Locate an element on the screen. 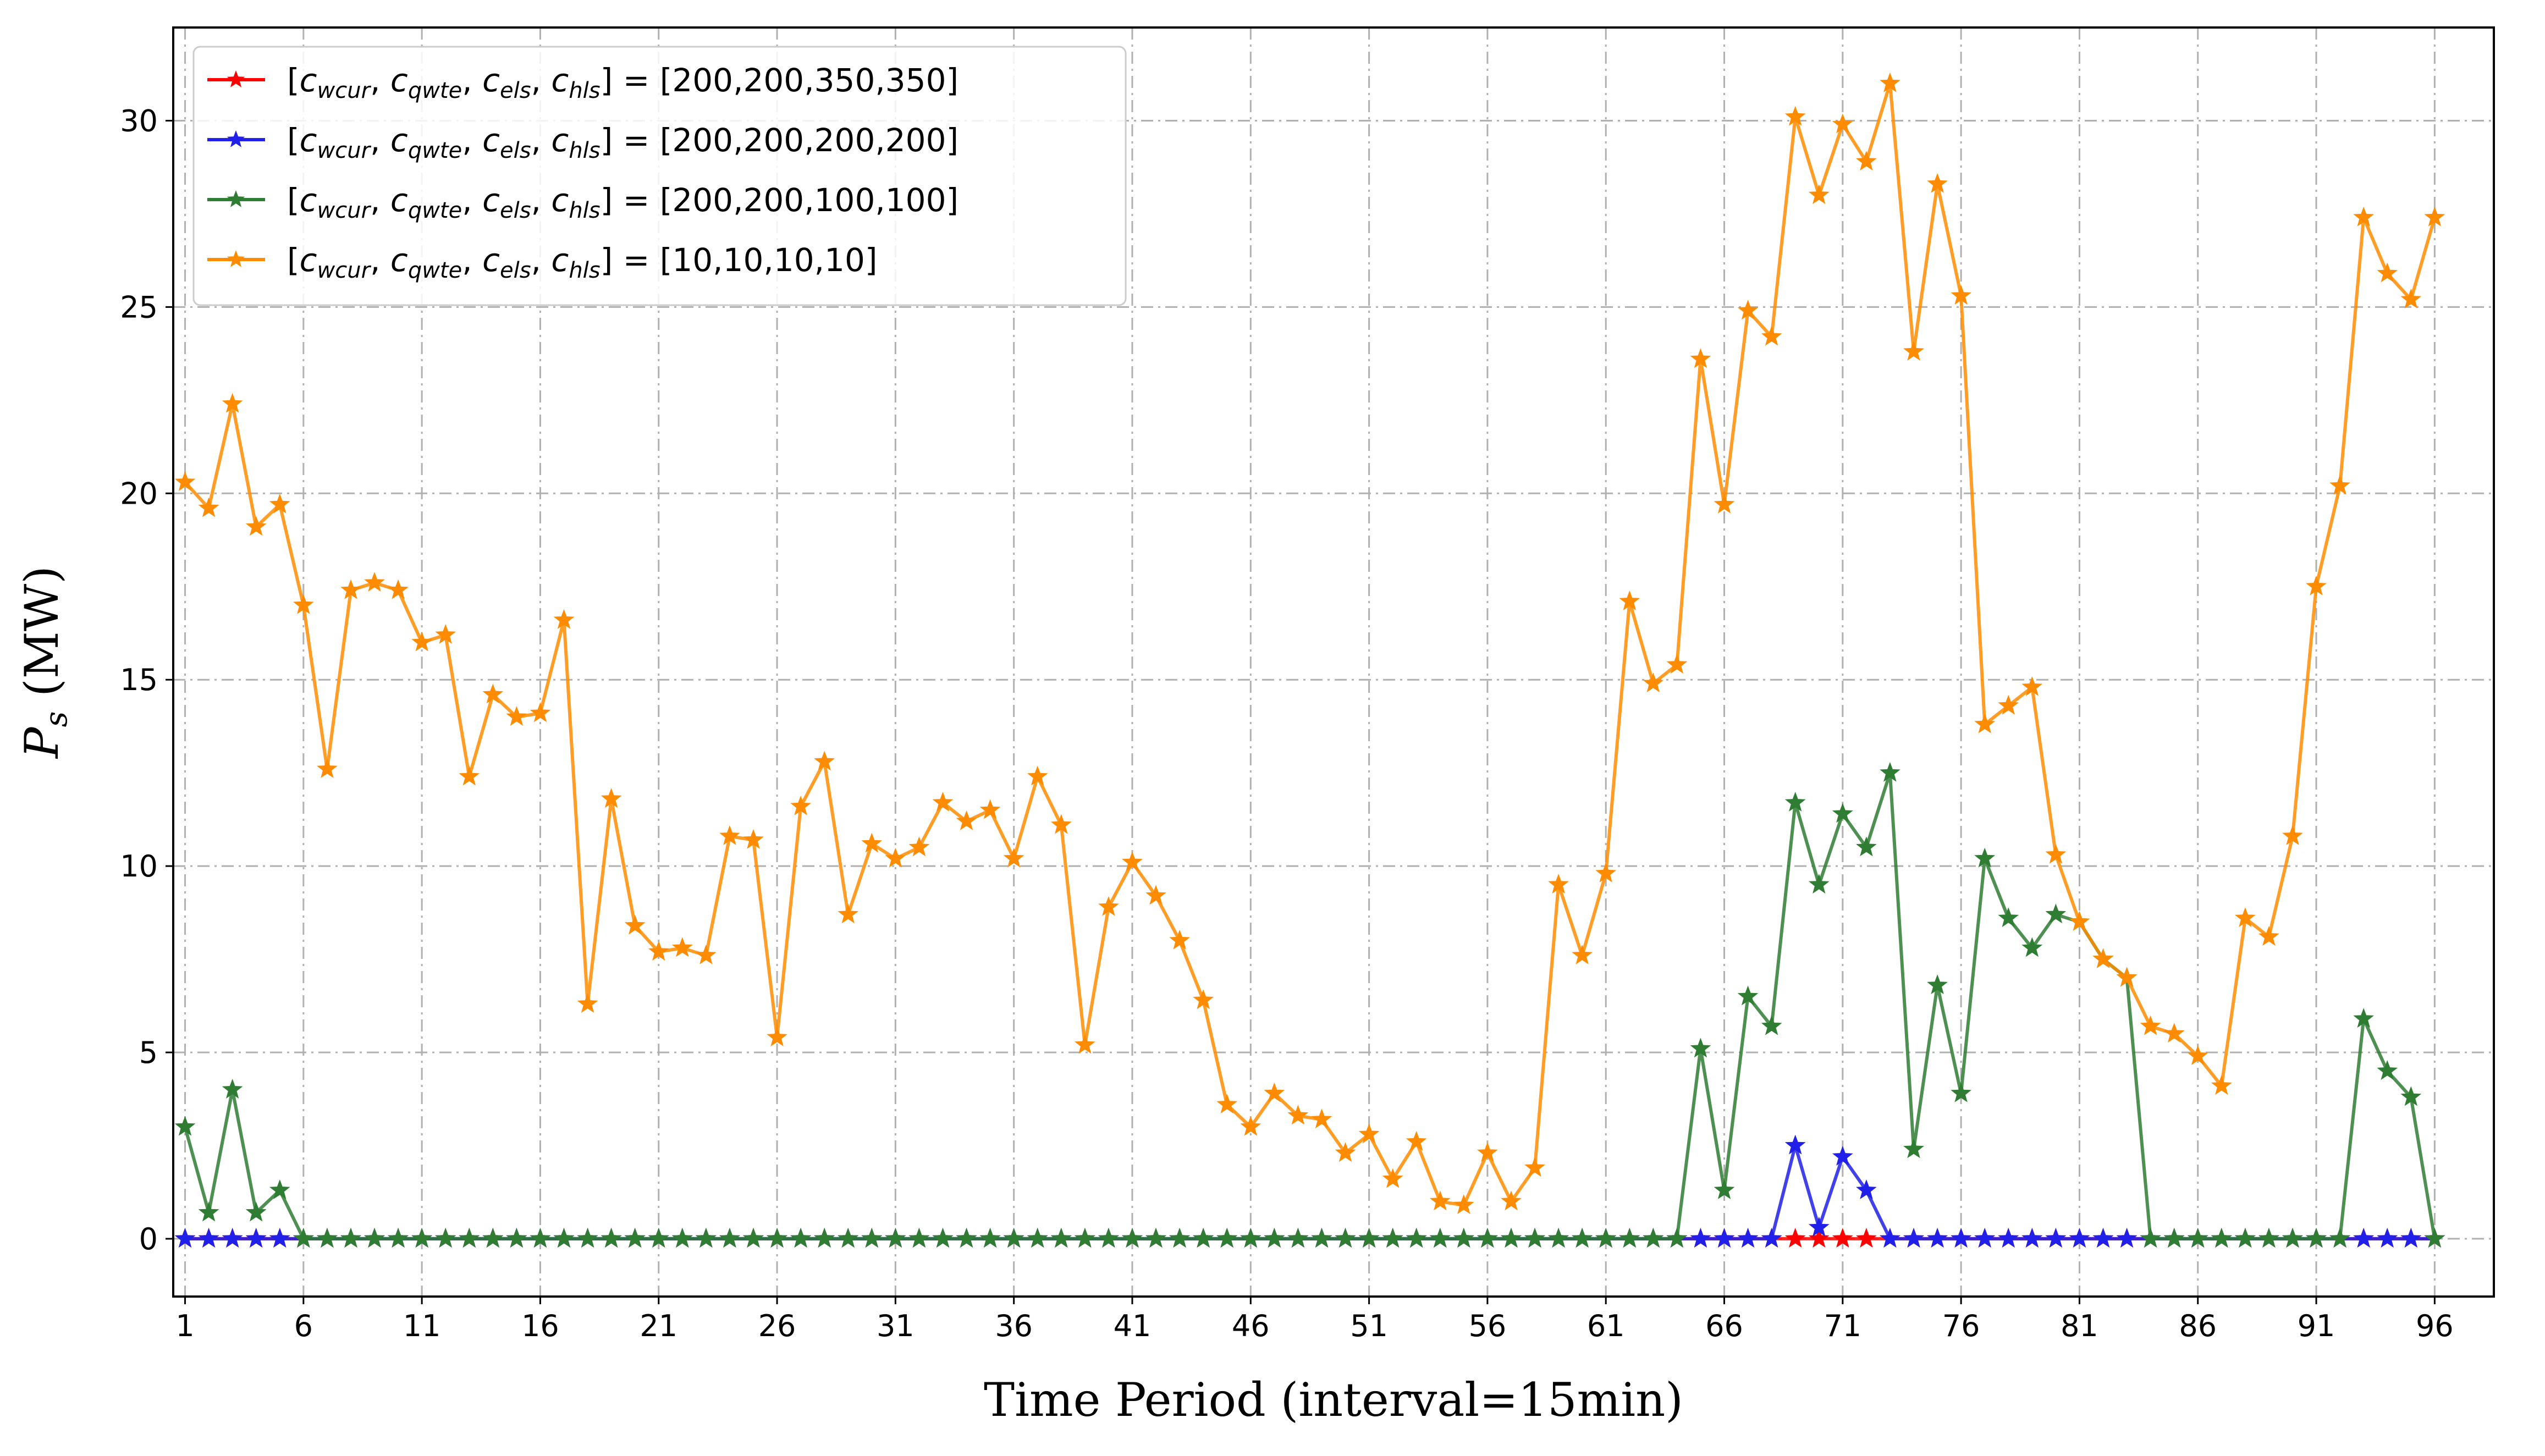  x-tick-label: 36 is located at coordinates (1014, 1326).